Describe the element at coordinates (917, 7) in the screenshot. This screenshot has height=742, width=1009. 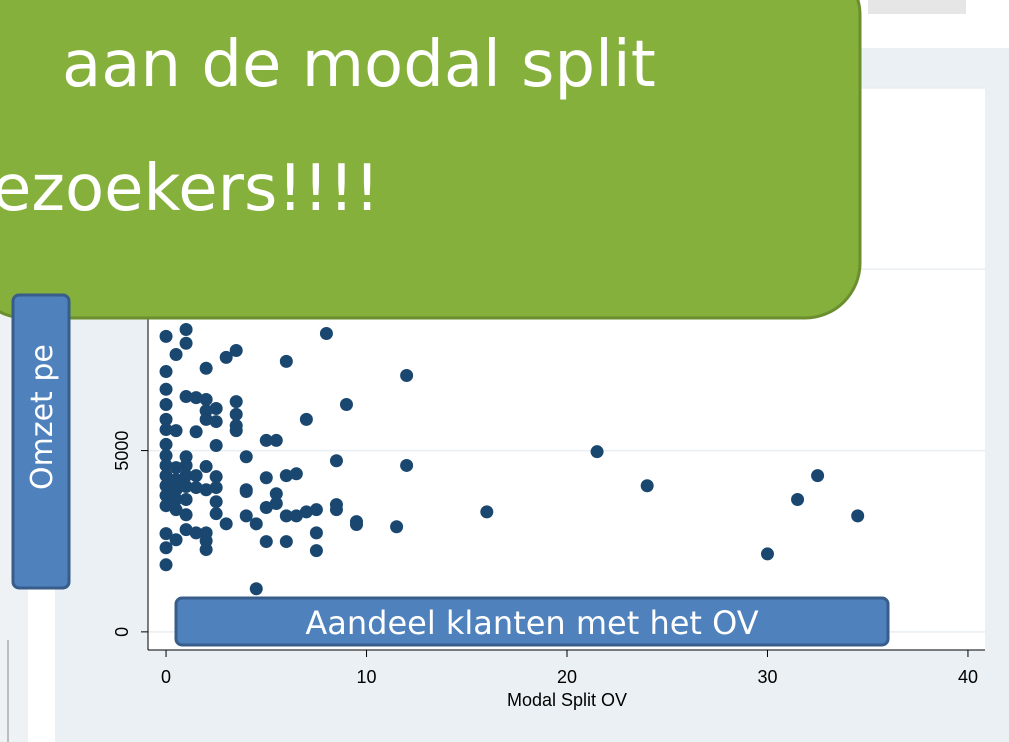
I see `top-bar` at that location.